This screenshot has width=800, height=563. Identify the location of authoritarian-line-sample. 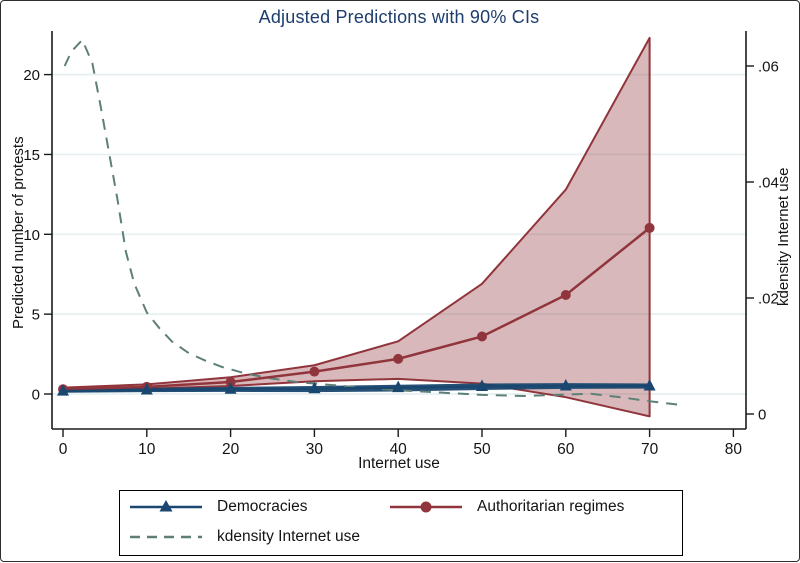
(426, 507).